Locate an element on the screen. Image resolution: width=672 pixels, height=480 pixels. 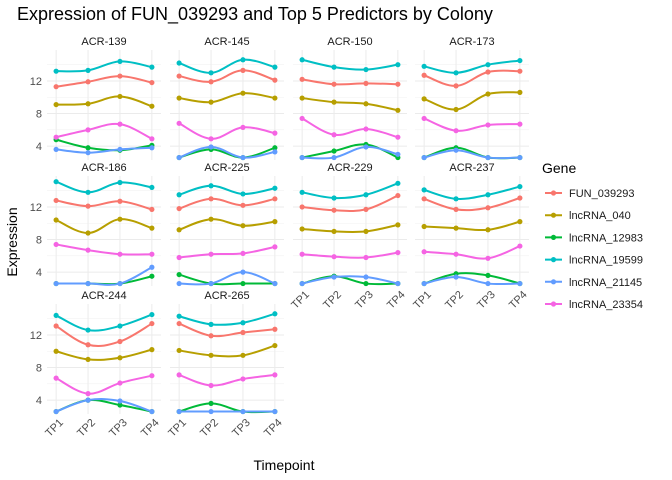
facet-label: ACR-139 is located at coordinates (103, 42).